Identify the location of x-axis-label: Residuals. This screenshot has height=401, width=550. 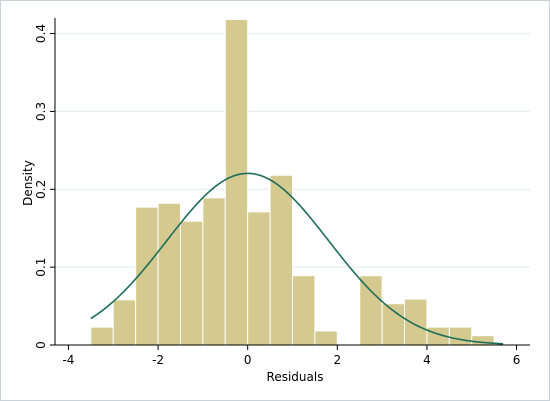
(295, 377).